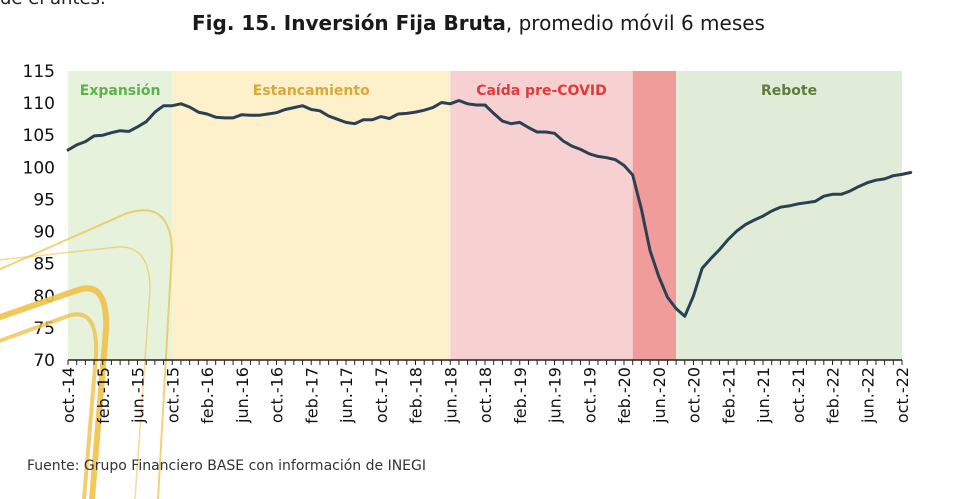  What do you see at coordinates (381, 395) in the screenshot?
I see `x-tick-label: oct.-17` at bounding box center [381, 395].